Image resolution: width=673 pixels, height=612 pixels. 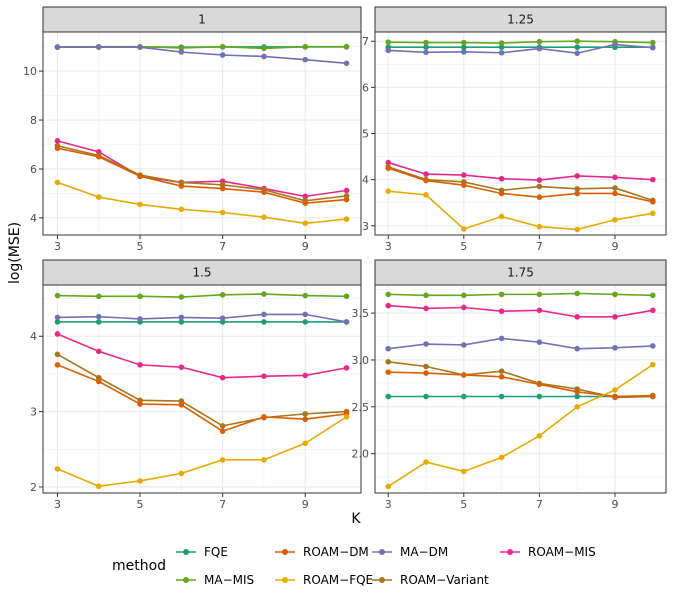 I want to click on legend-label: MA−MIS, so click(x=229, y=580).